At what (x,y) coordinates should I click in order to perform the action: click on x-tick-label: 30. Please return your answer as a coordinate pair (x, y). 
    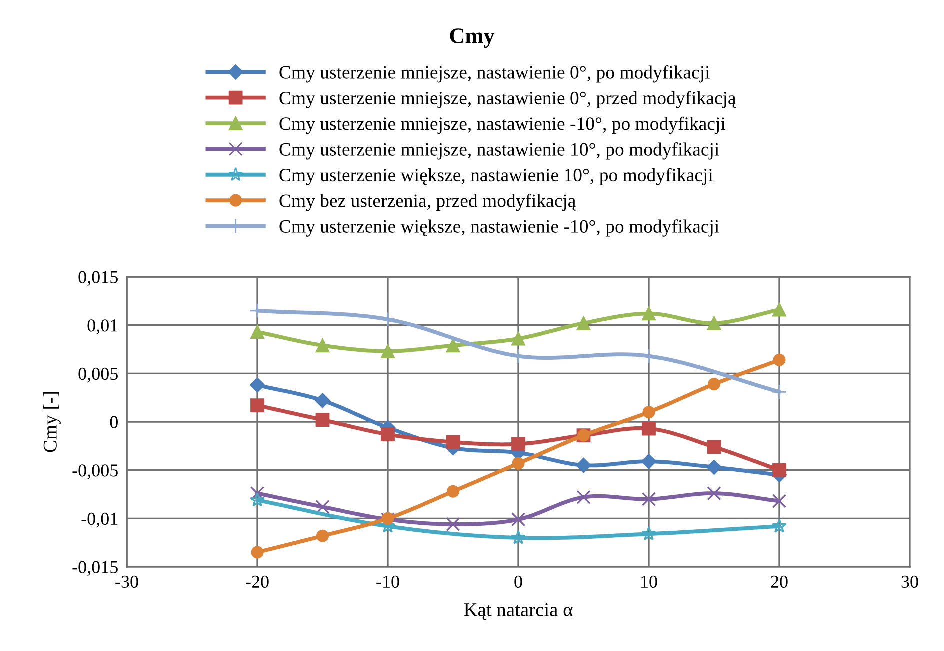
    Looking at the image, I should click on (910, 582).